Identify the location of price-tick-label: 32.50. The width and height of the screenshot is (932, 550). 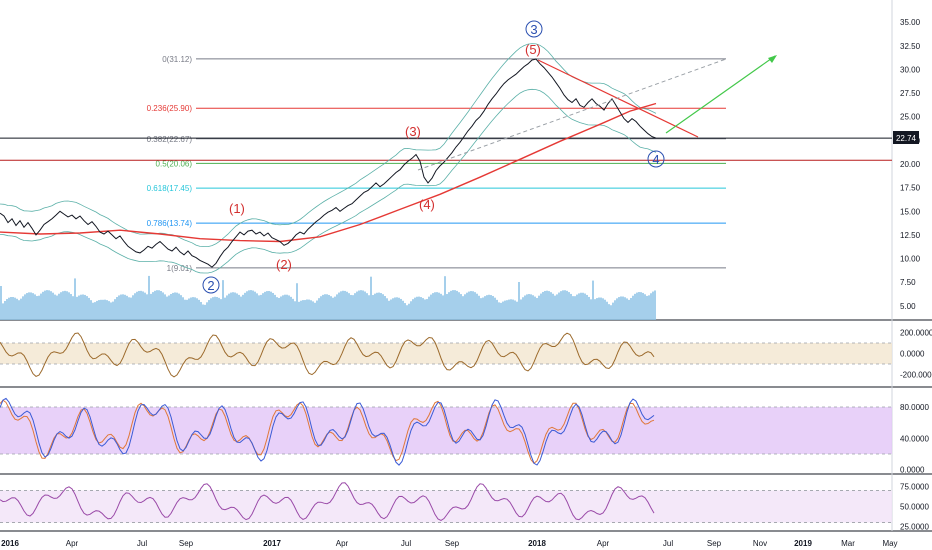
(910, 46).